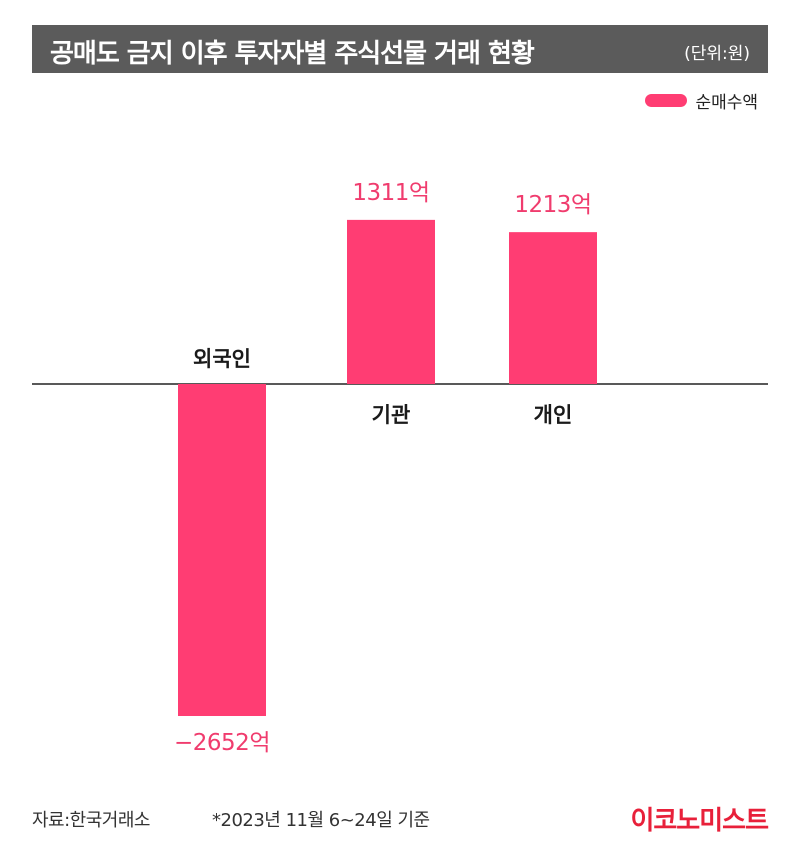 The height and width of the screenshot is (856, 800). I want to click on source-note: 자료:한국거래소, so click(91, 820).